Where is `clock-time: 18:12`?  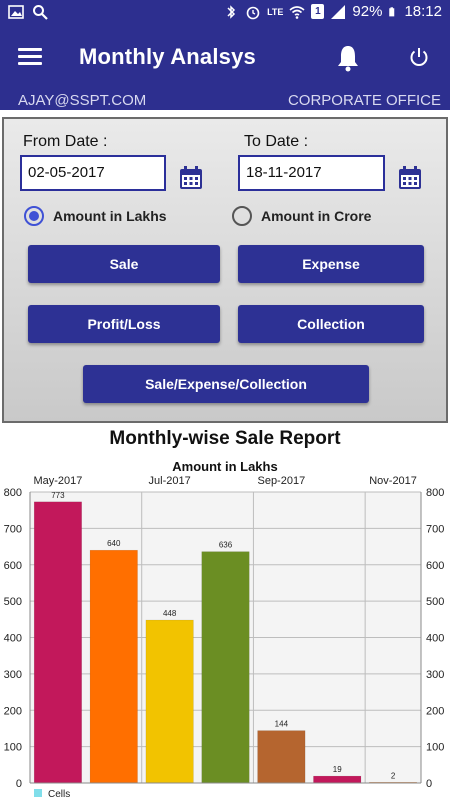
clock-time: 18:12 is located at coordinates (423, 11).